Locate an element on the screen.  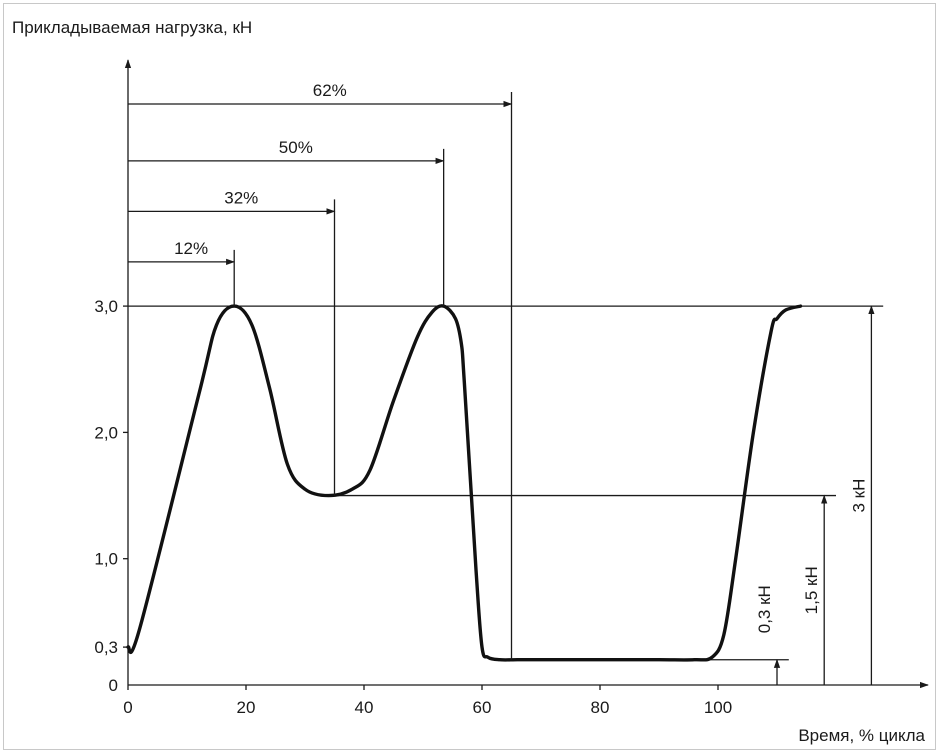
x-tick-label: 0 is located at coordinates (127, 707).